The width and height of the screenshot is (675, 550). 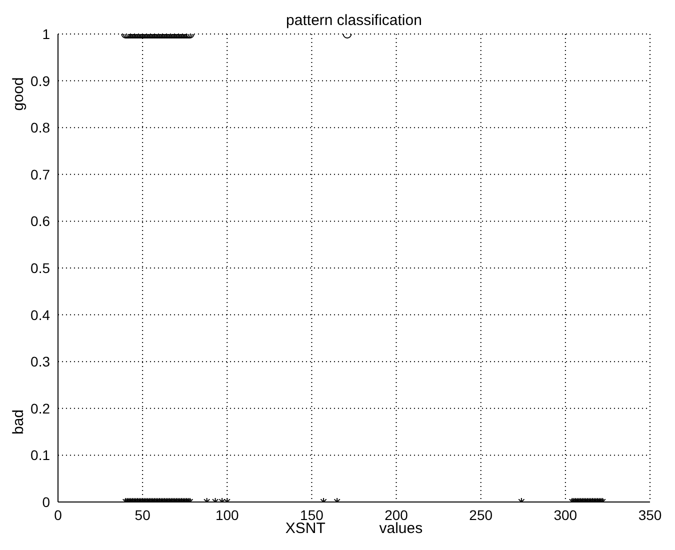 What do you see at coordinates (40, 221) in the screenshot?
I see `y-tick-label: 0.6` at bounding box center [40, 221].